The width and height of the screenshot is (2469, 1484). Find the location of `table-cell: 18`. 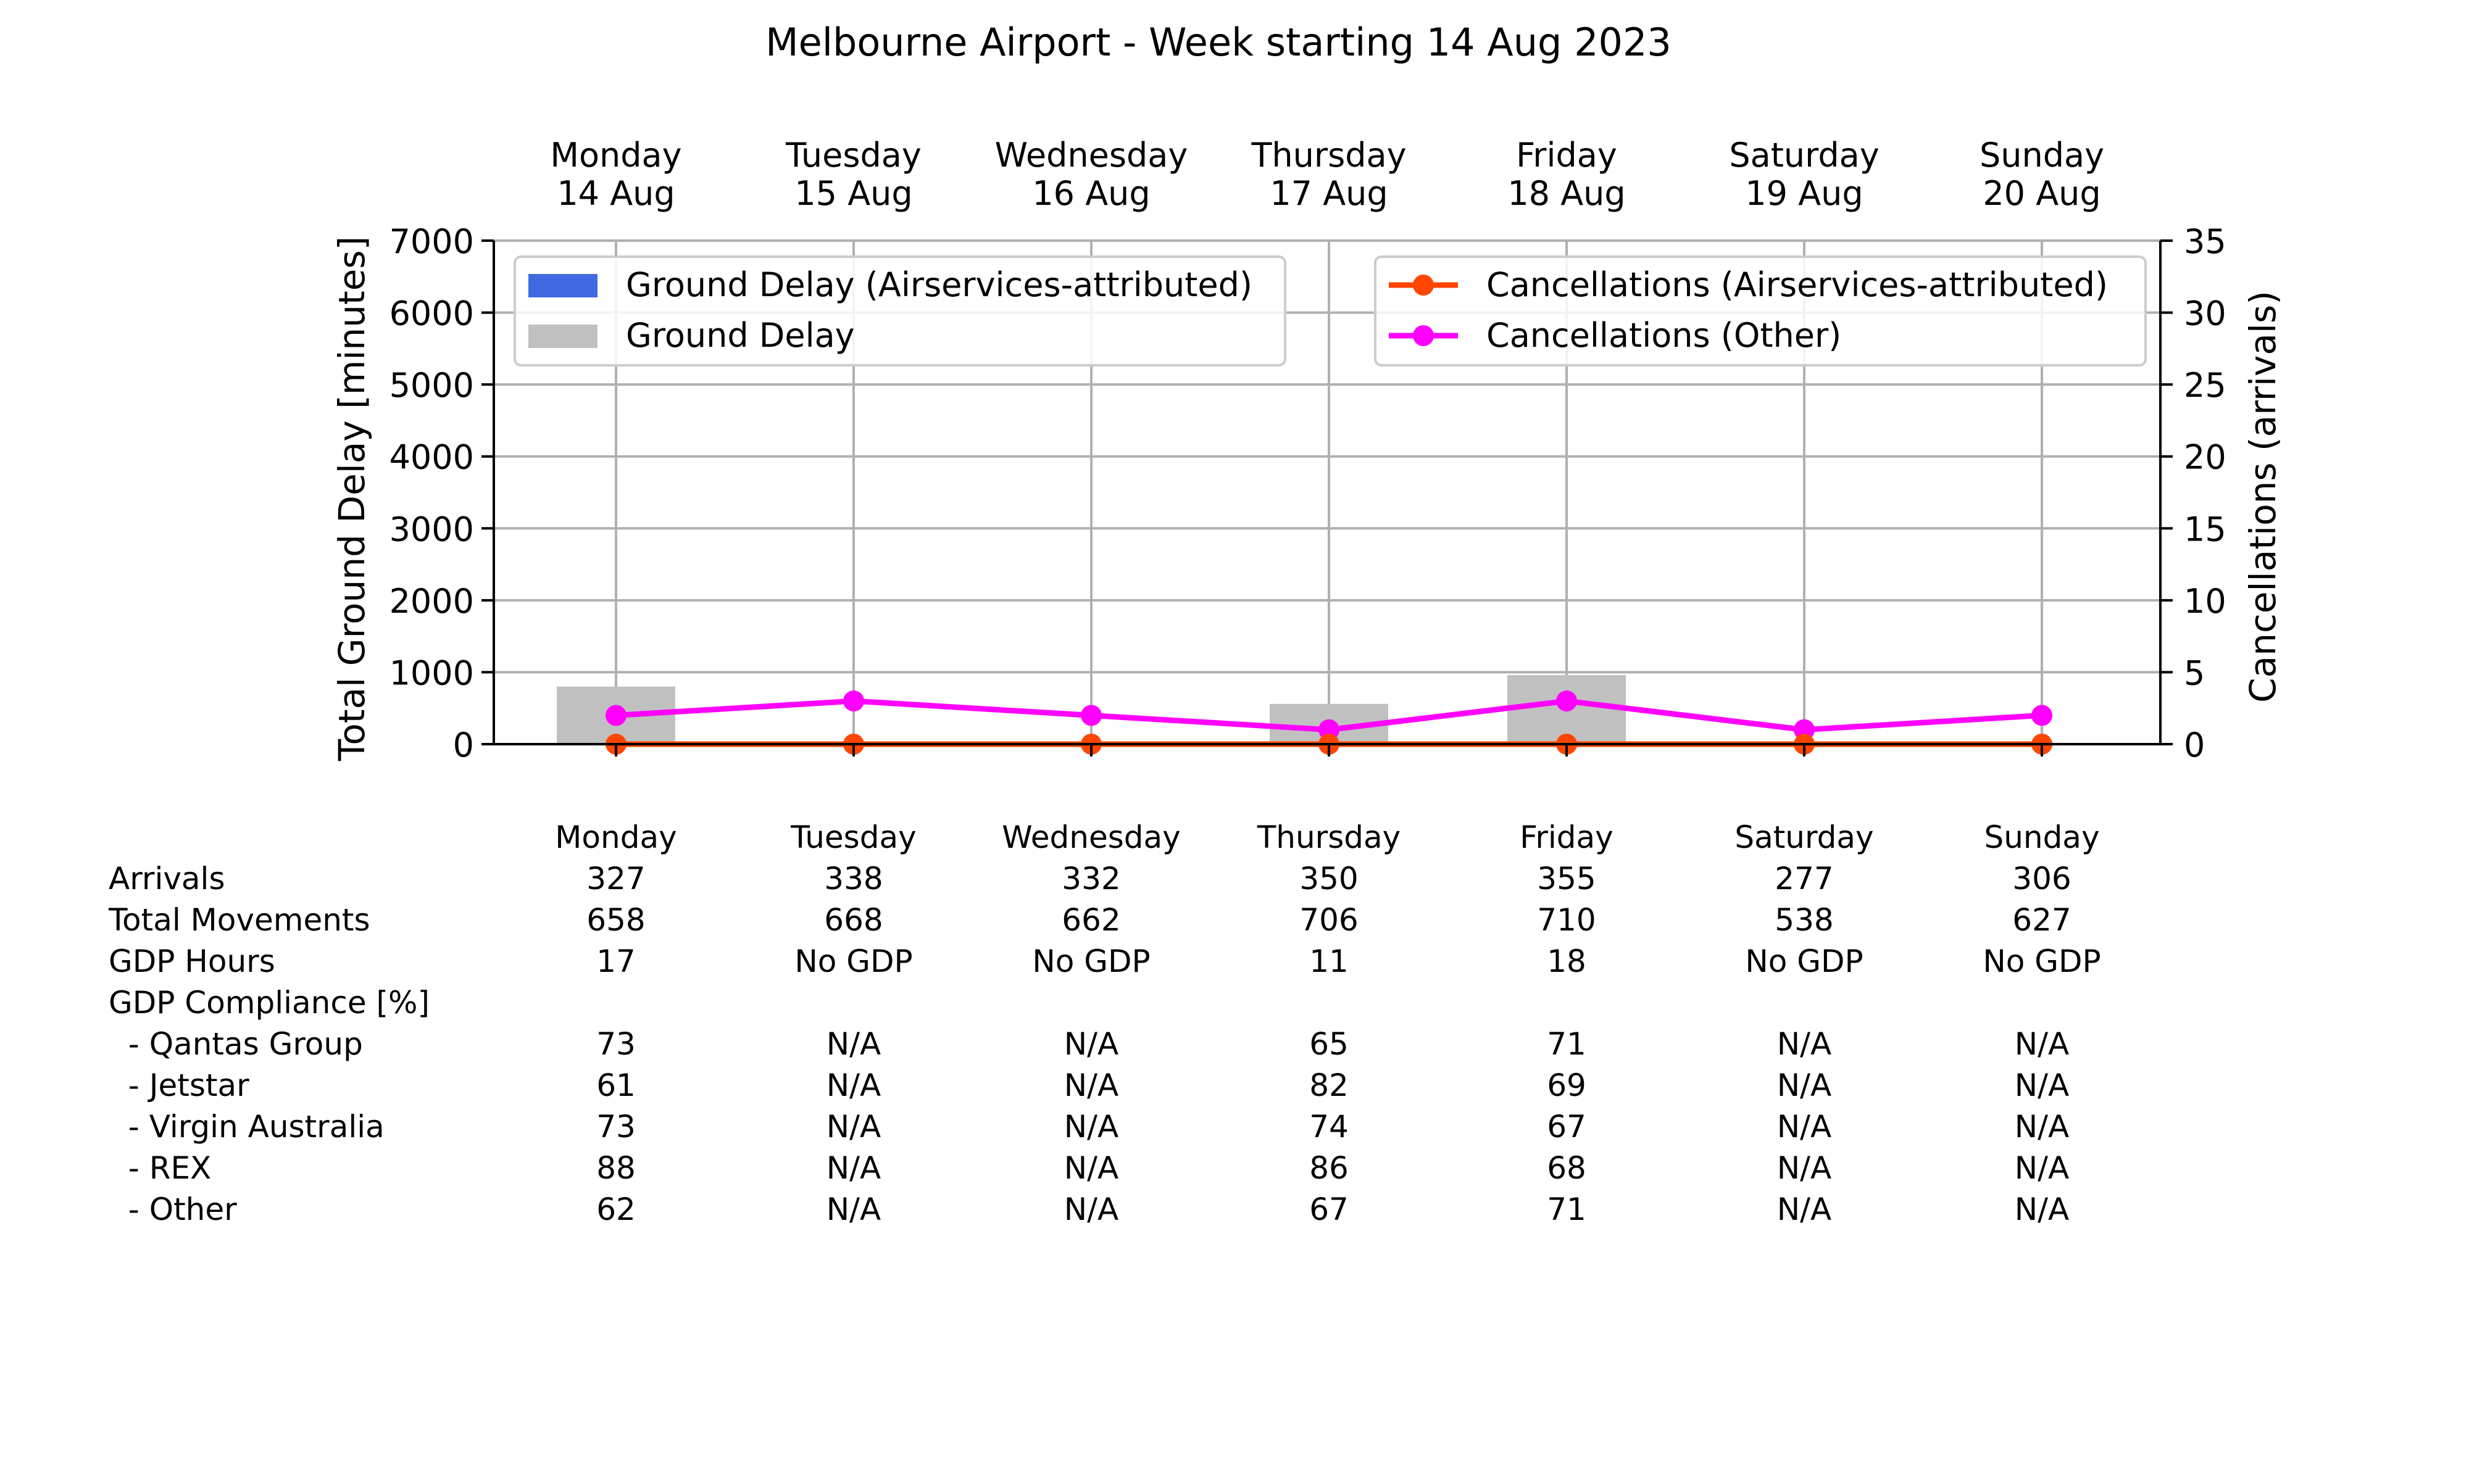

table-cell: 18 is located at coordinates (1566, 961).